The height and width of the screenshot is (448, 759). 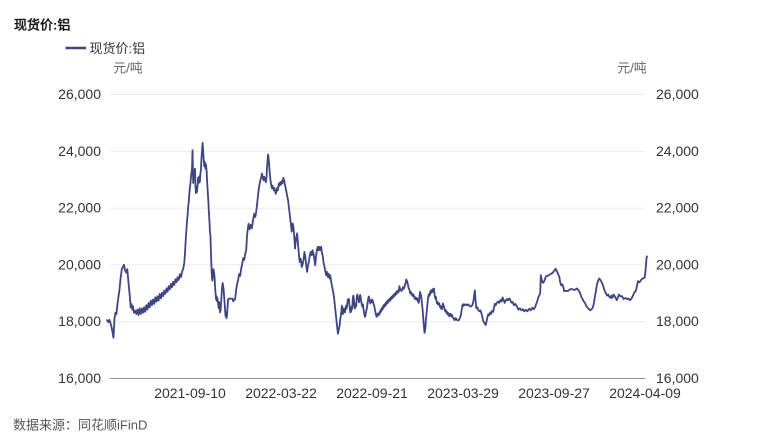 I want to click on svg-text: 2023-09-27, so click(x=554, y=393).